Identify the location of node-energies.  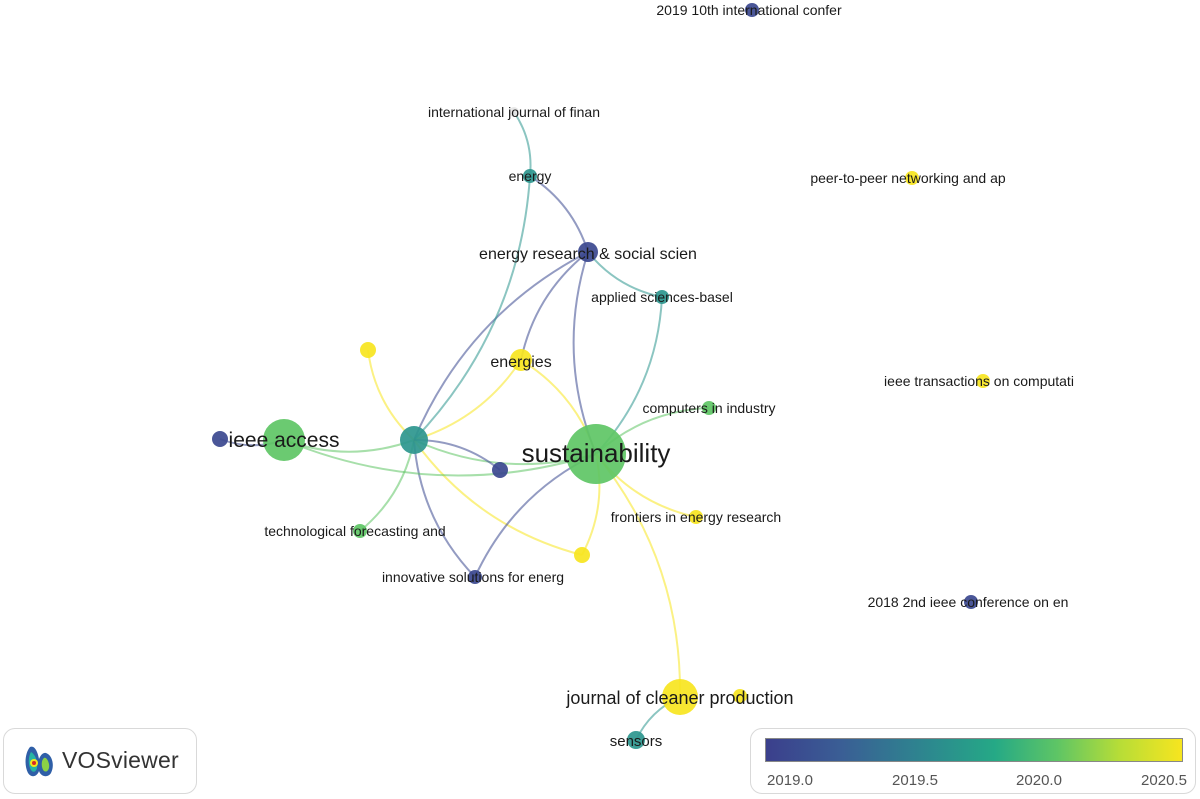
(521, 360).